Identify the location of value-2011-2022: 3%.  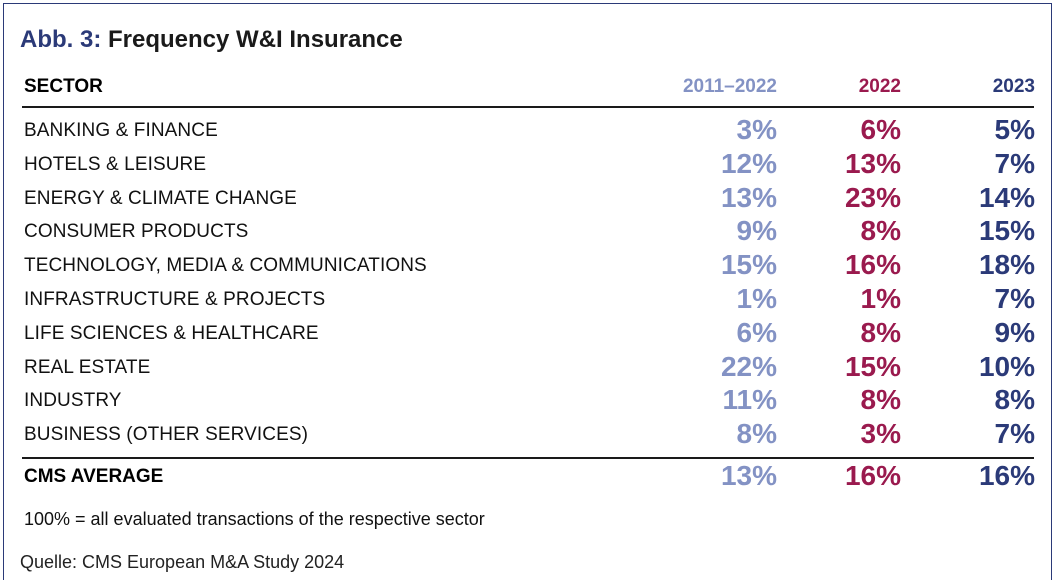
(756, 129).